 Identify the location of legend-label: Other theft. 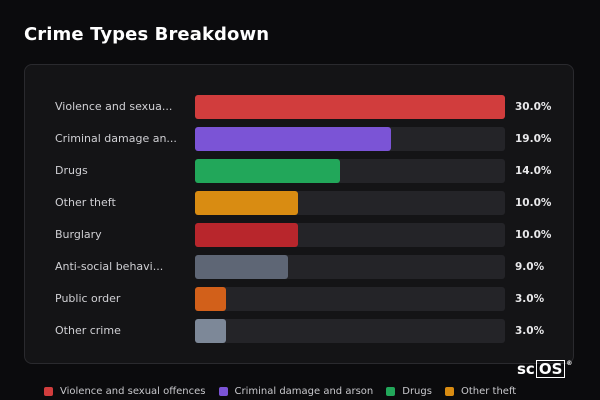
(488, 391).